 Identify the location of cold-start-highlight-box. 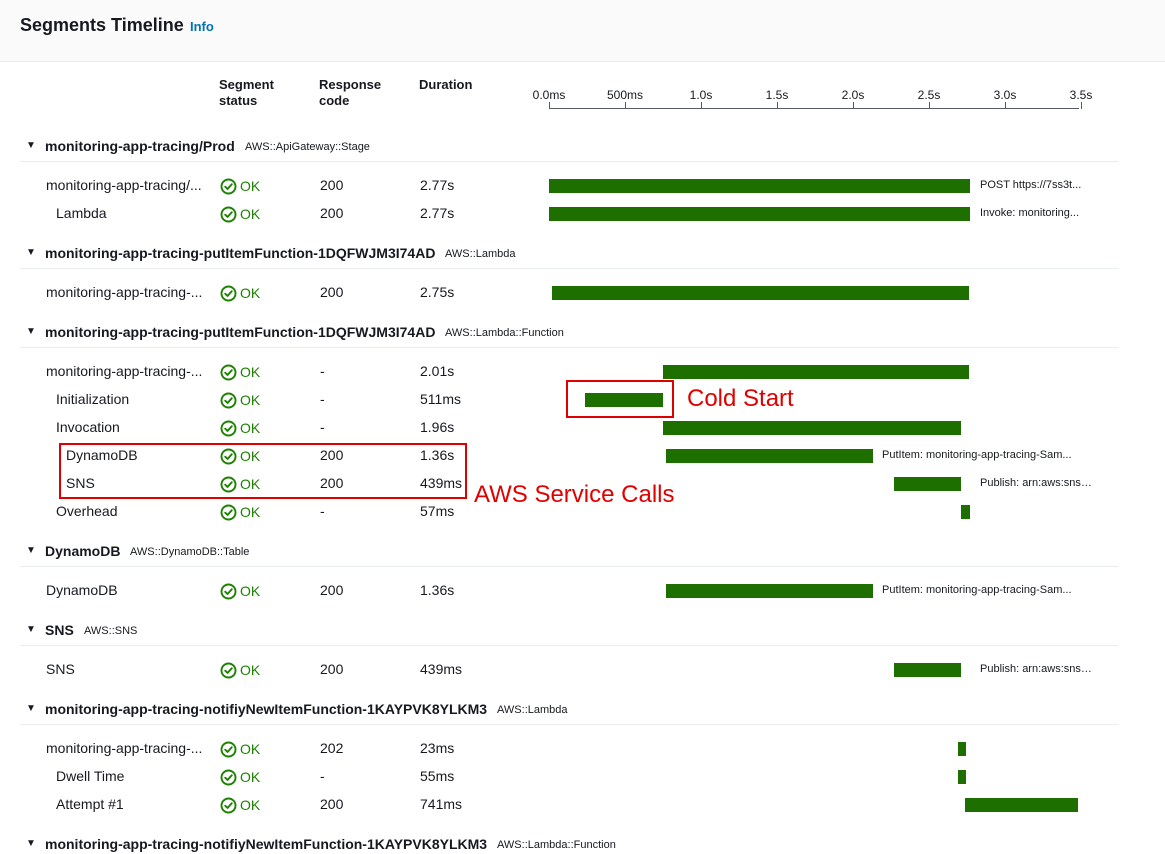
(620, 399).